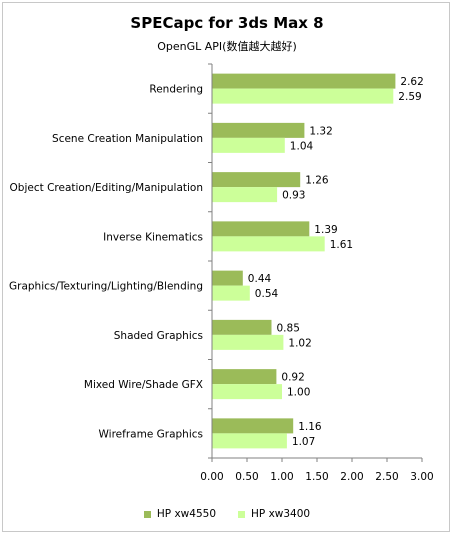  What do you see at coordinates (299, 343) in the screenshot?
I see `data-label-series-2-6: 1.02` at bounding box center [299, 343].